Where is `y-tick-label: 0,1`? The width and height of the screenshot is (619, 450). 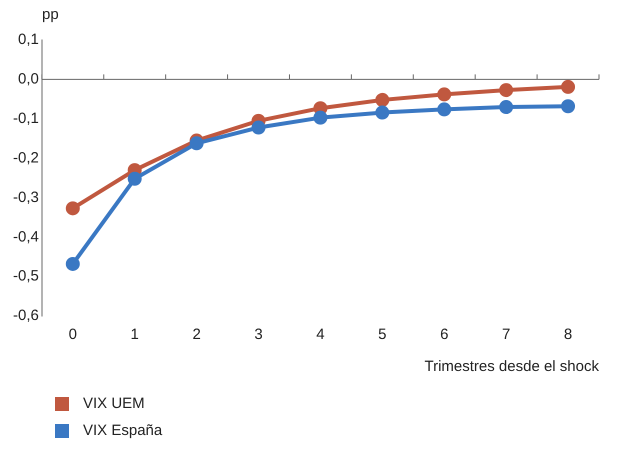
y-tick-label: 0,1 is located at coordinates (28, 39).